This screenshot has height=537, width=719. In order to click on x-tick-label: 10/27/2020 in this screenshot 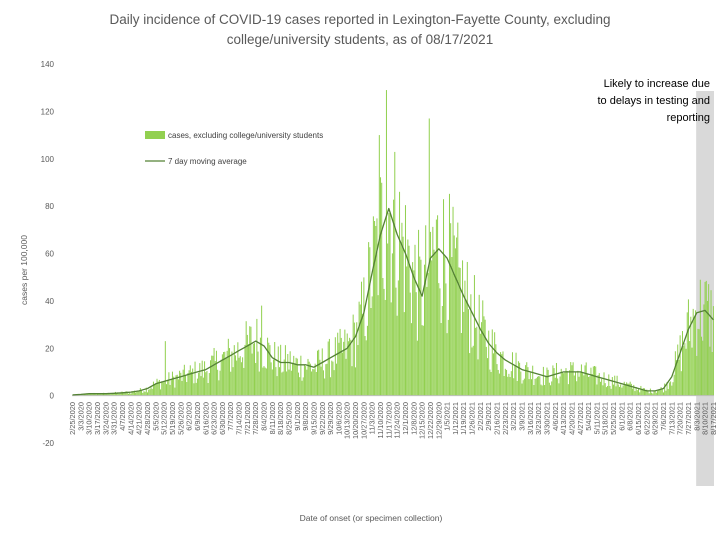, I will do `click(363, 420)`.